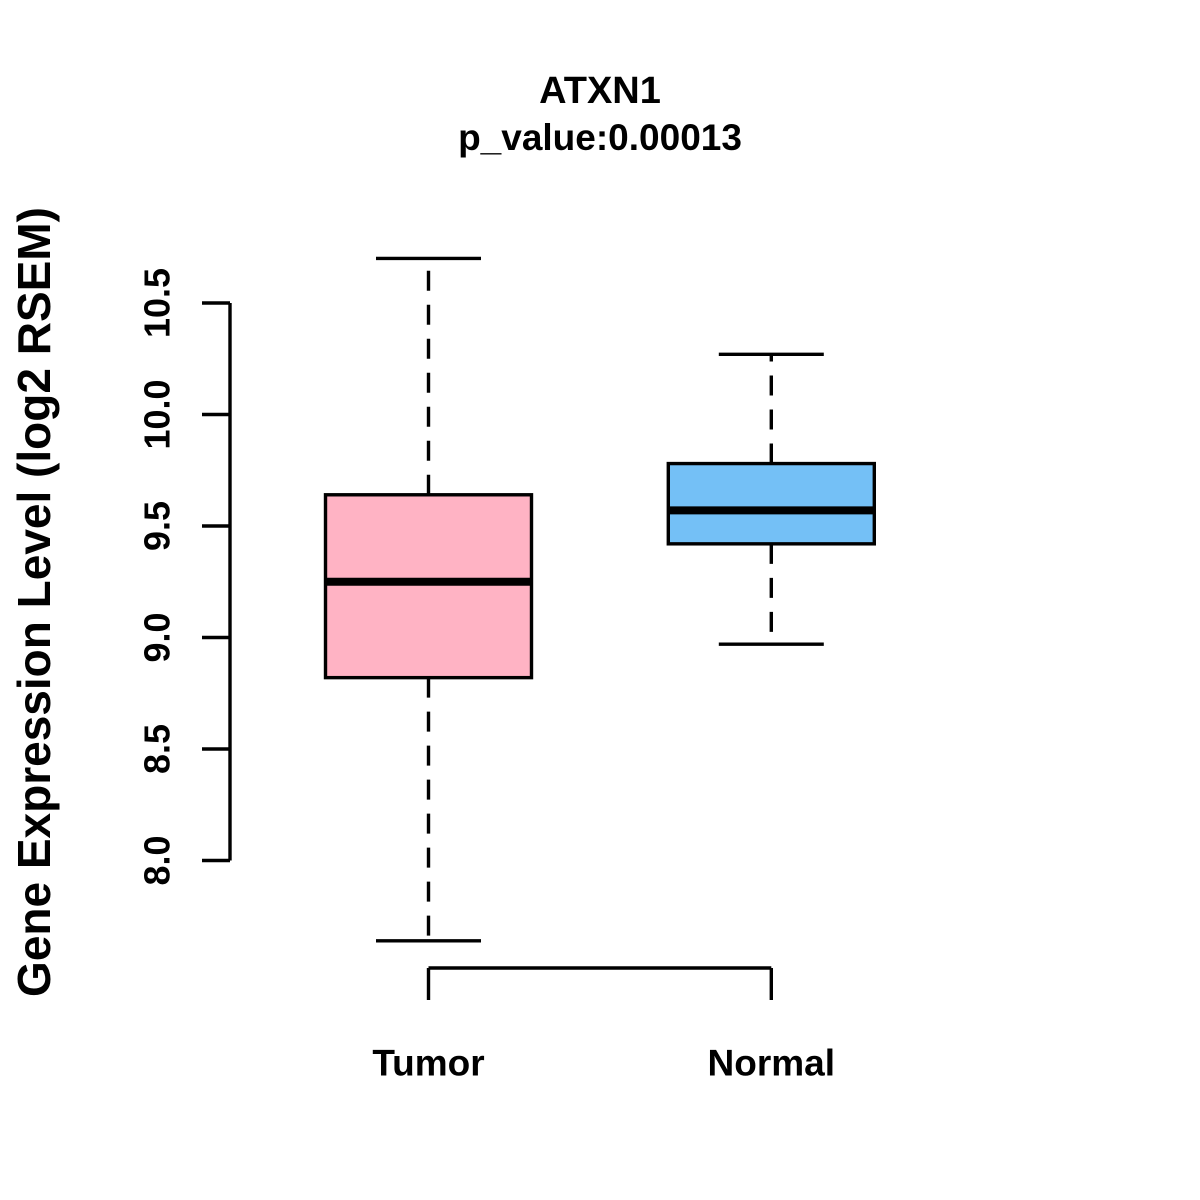  Describe the element at coordinates (600, 91) in the screenshot. I see `chart-title: ATXN1` at that location.